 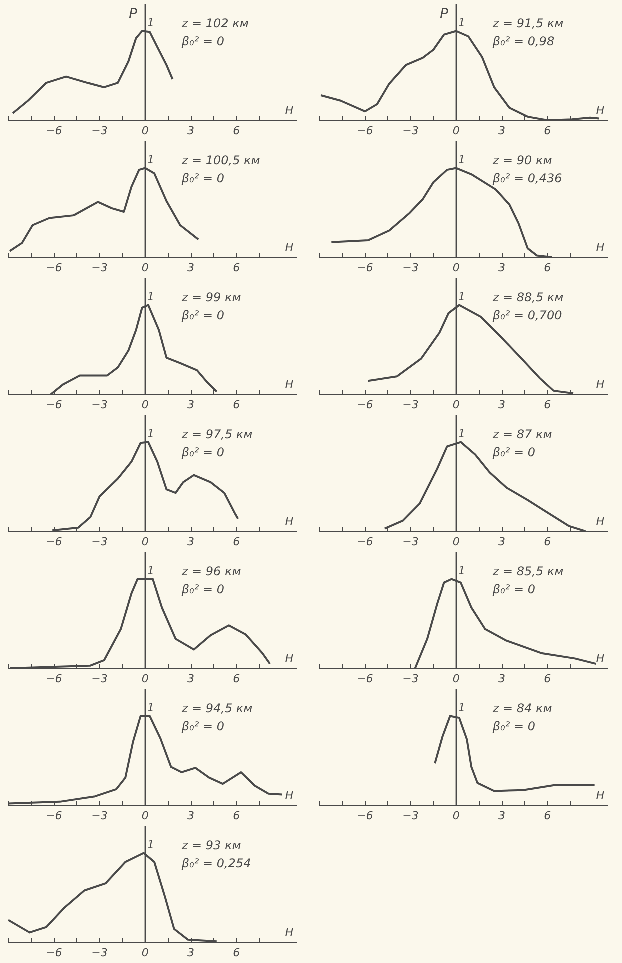 What do you see at coordinates (216, 863) in the screenshot?
I see `chart-subtitle: β₀² = 0,254` at bounding box center [216, 863].